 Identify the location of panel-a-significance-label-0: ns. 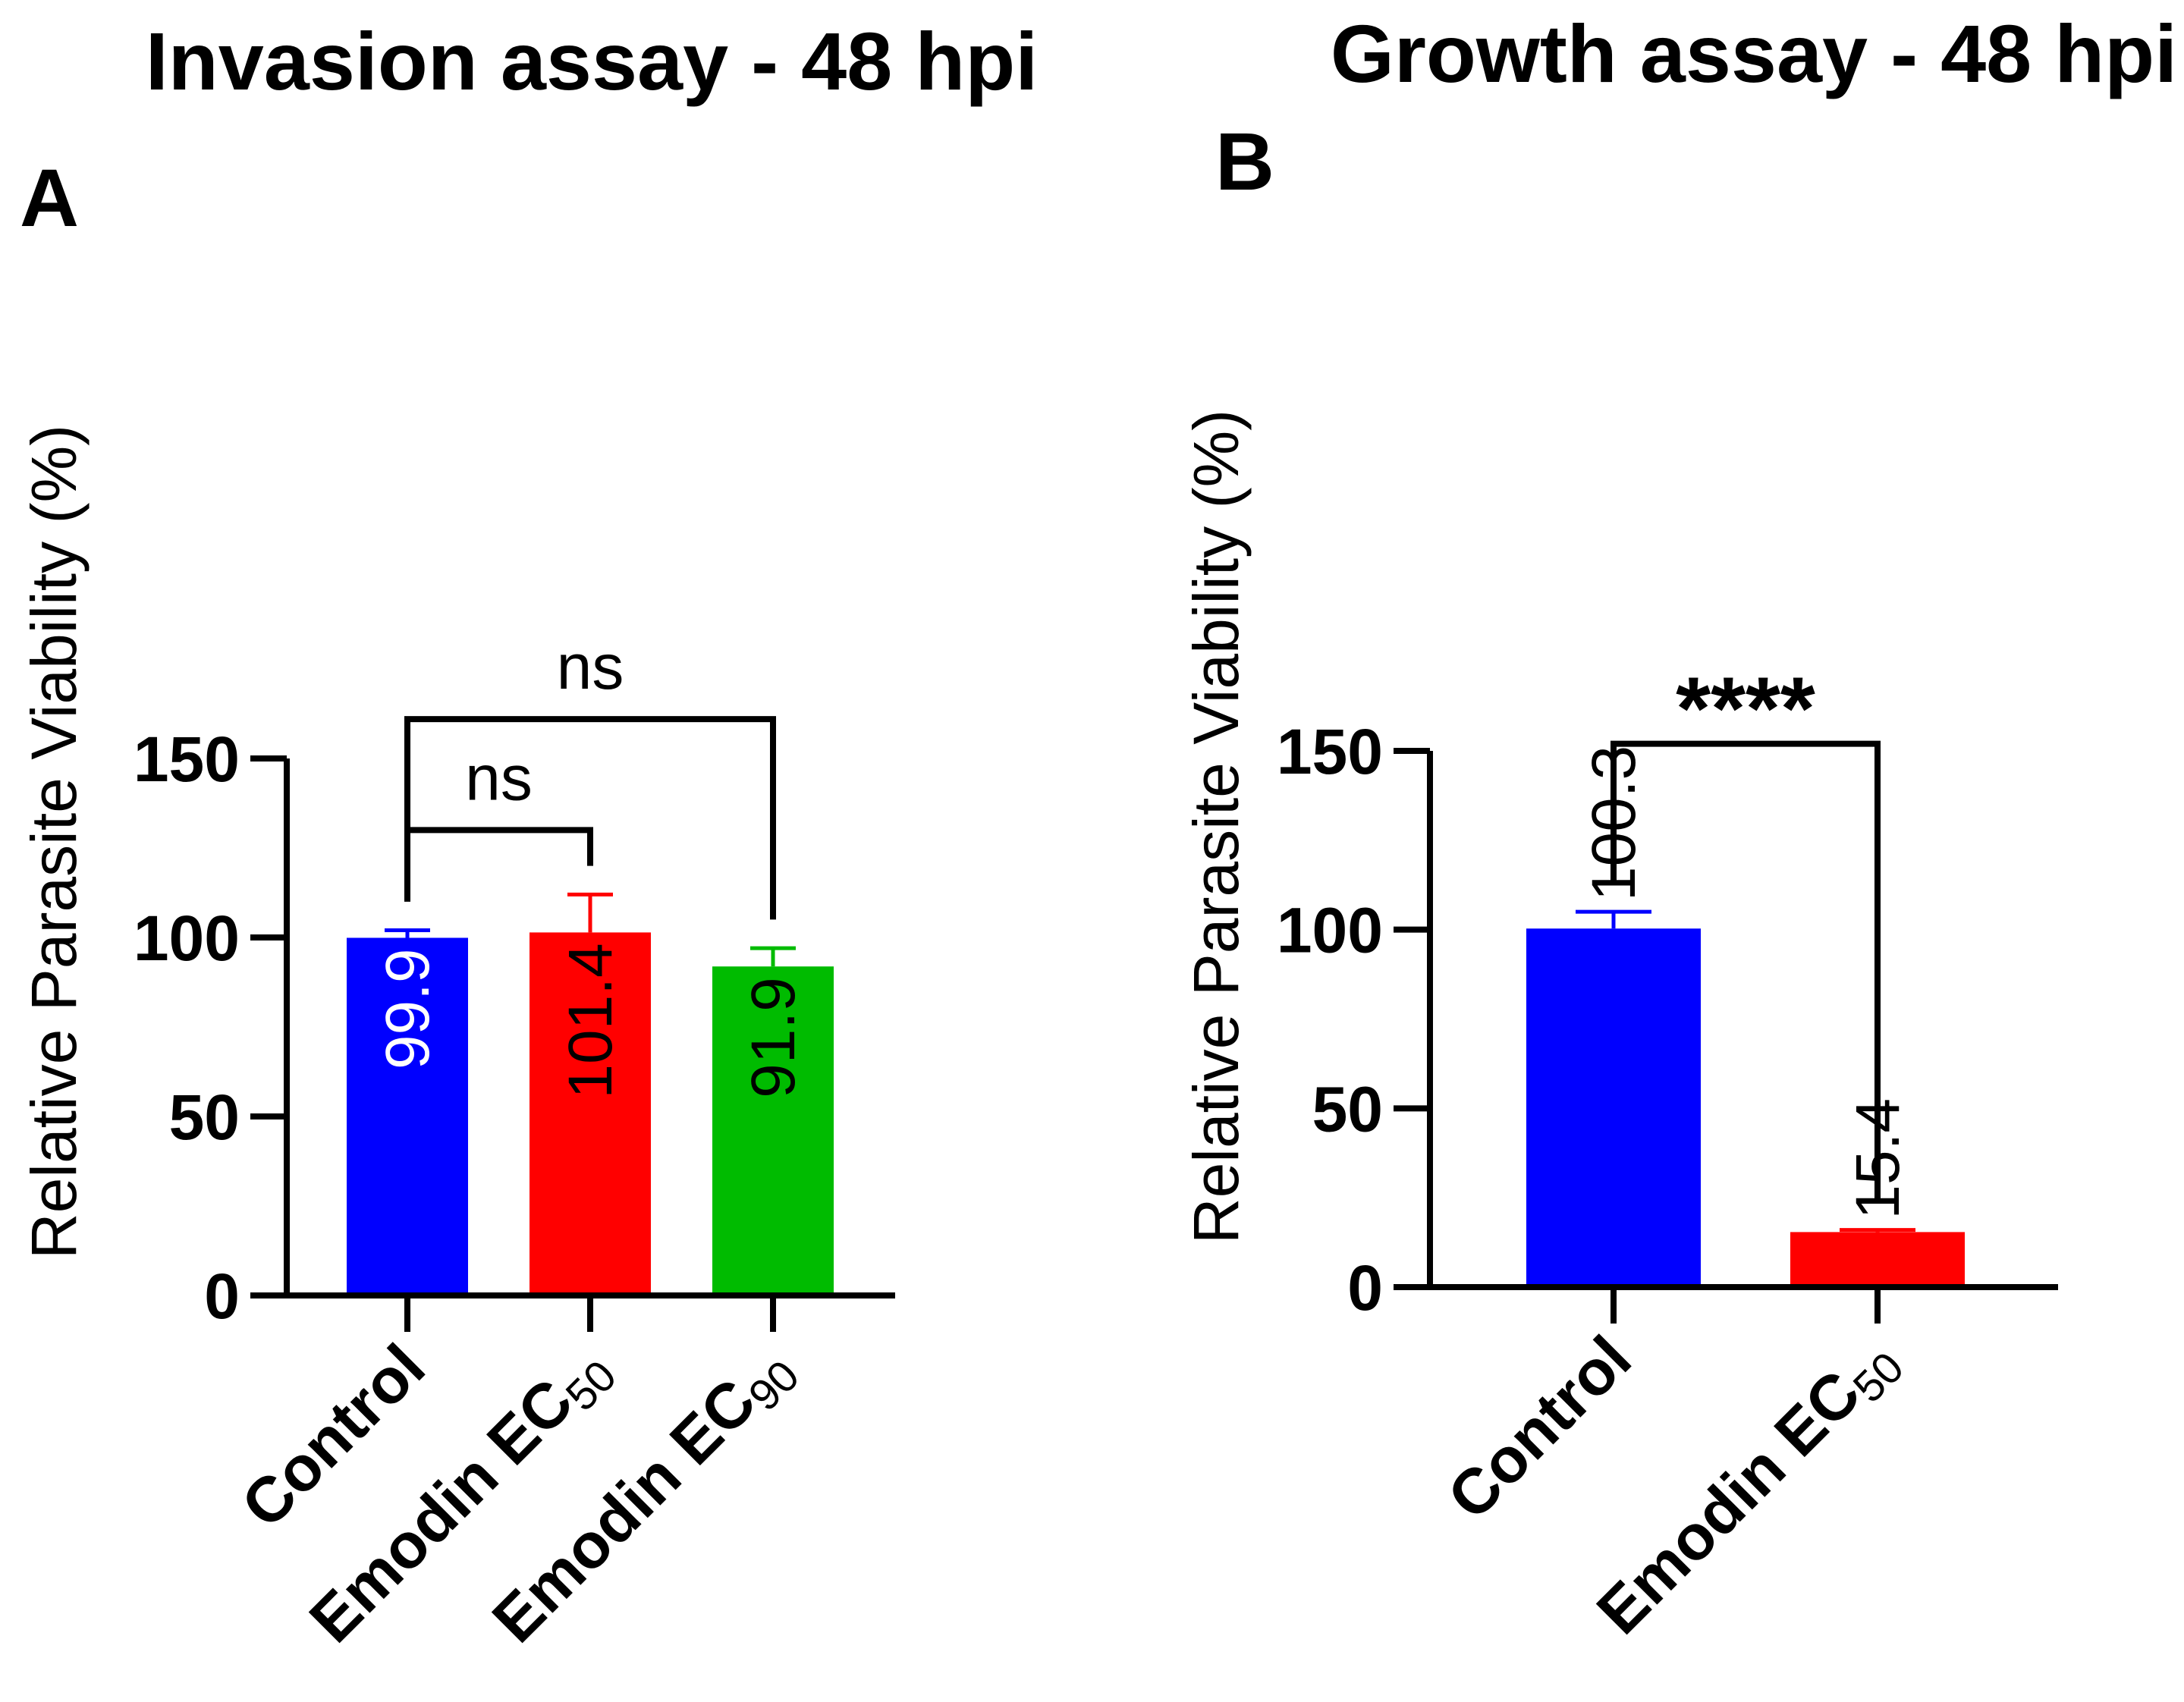
(499, 777).